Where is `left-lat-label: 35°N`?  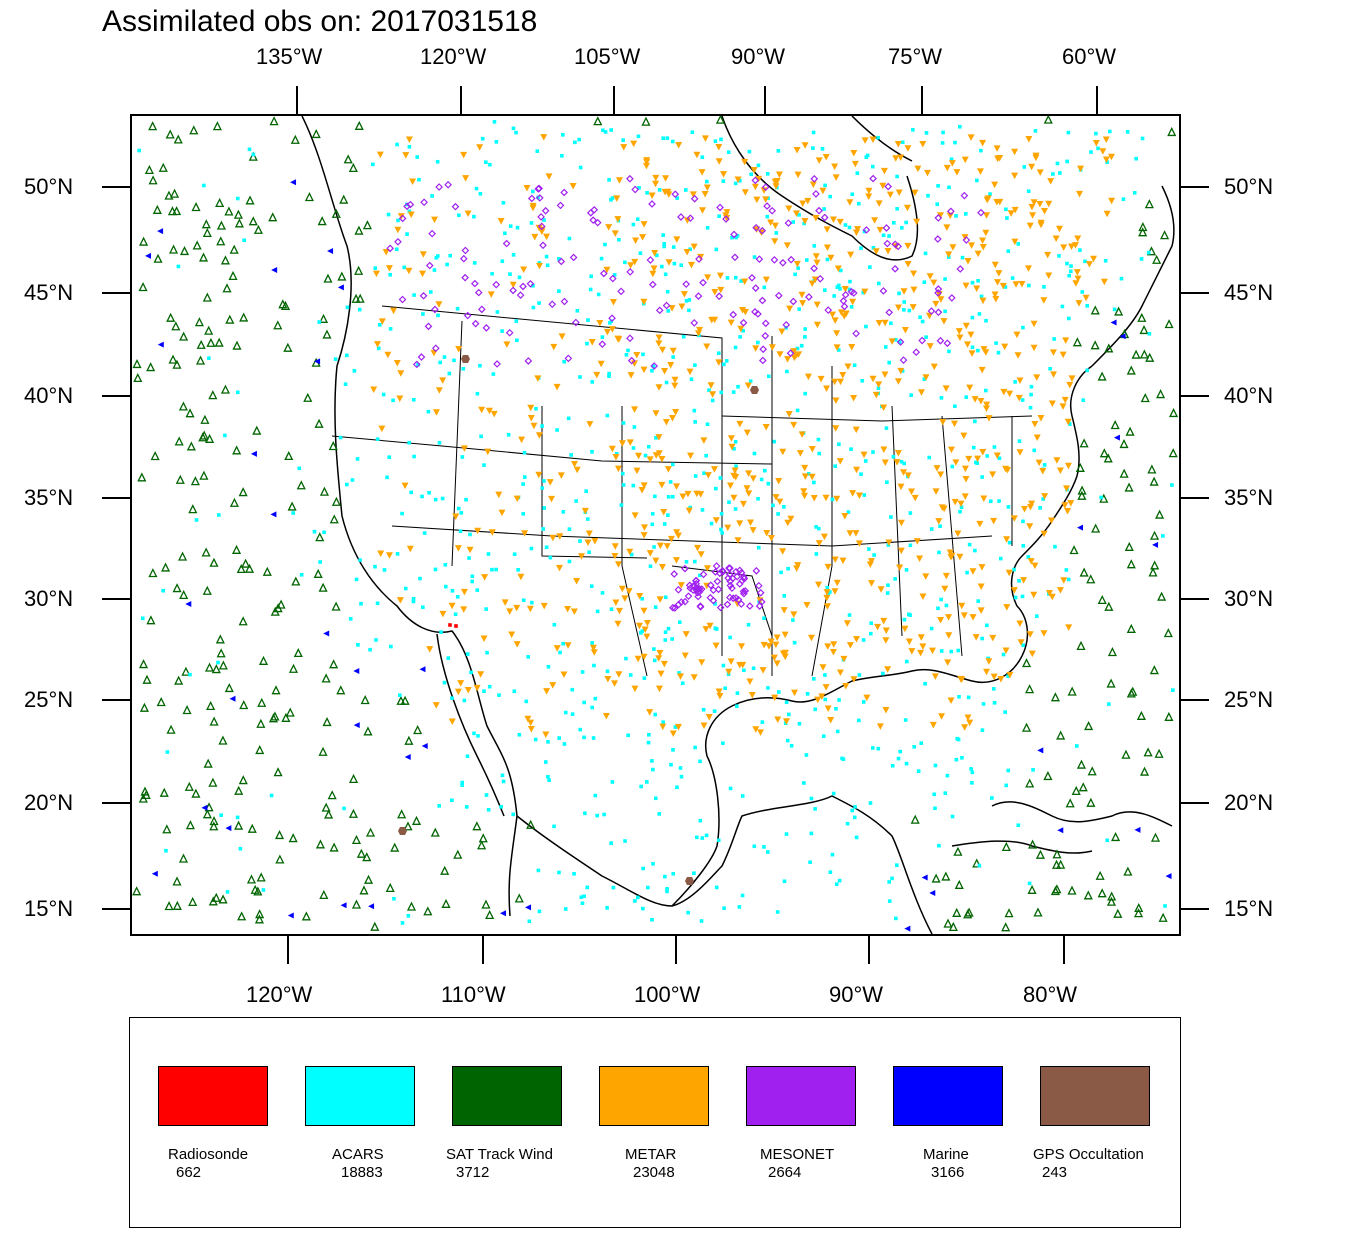
left-lat-label: 35°N is located at coordinates (49, 497).